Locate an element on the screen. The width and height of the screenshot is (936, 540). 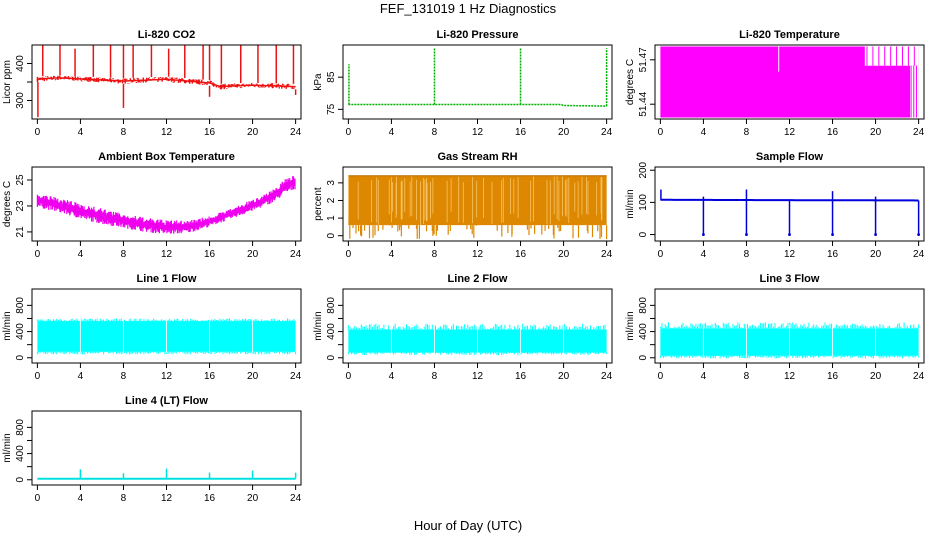
series-co2-line is located at coordinates (166, 82).